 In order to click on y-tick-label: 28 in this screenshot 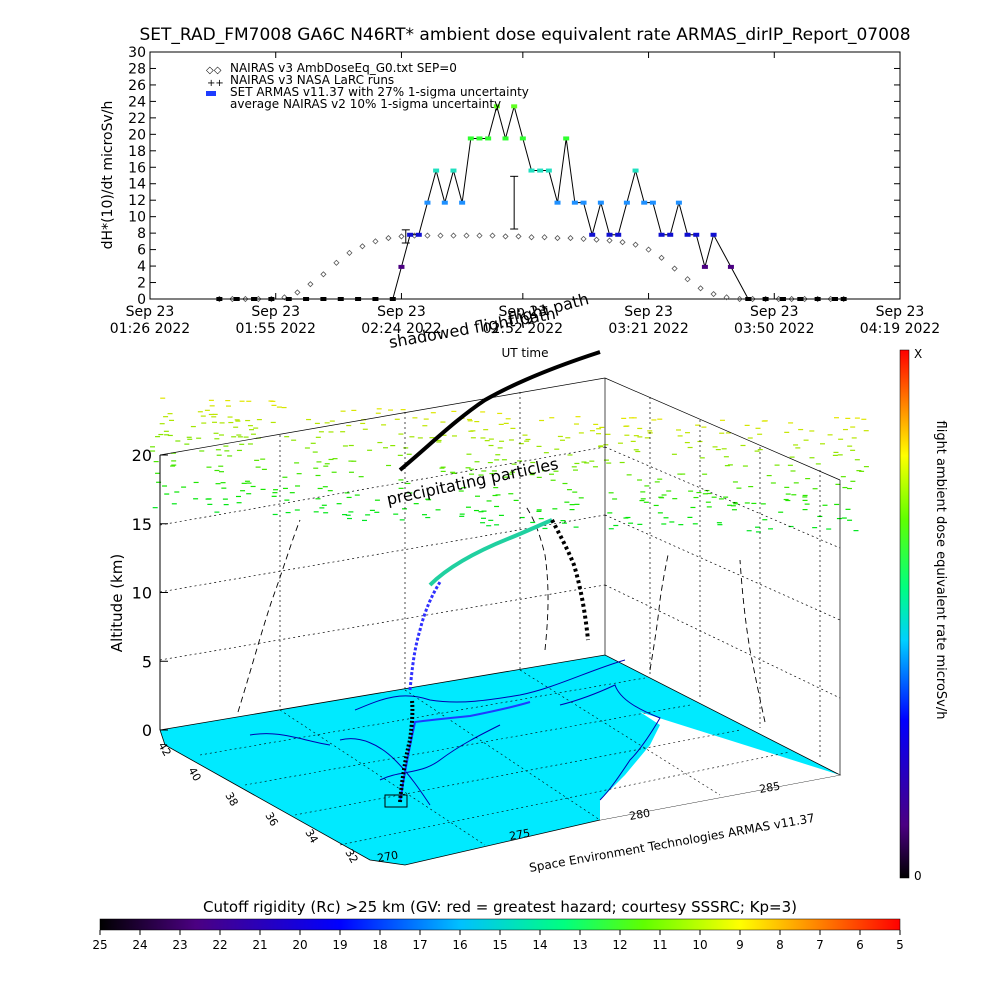, I will do `click(137, 69)`.